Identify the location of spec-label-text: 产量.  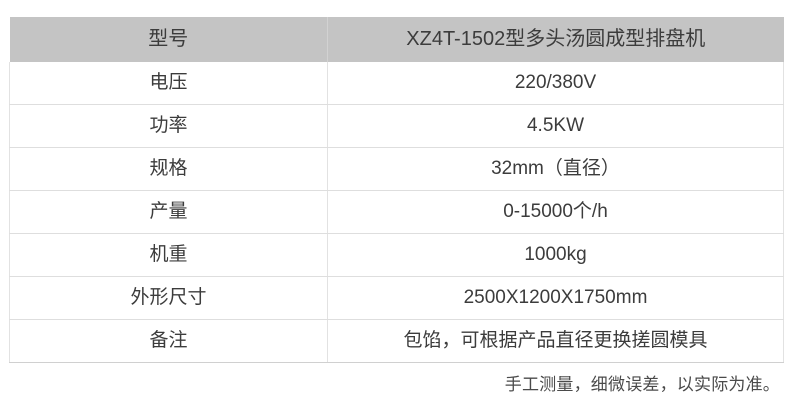
(168, 211).